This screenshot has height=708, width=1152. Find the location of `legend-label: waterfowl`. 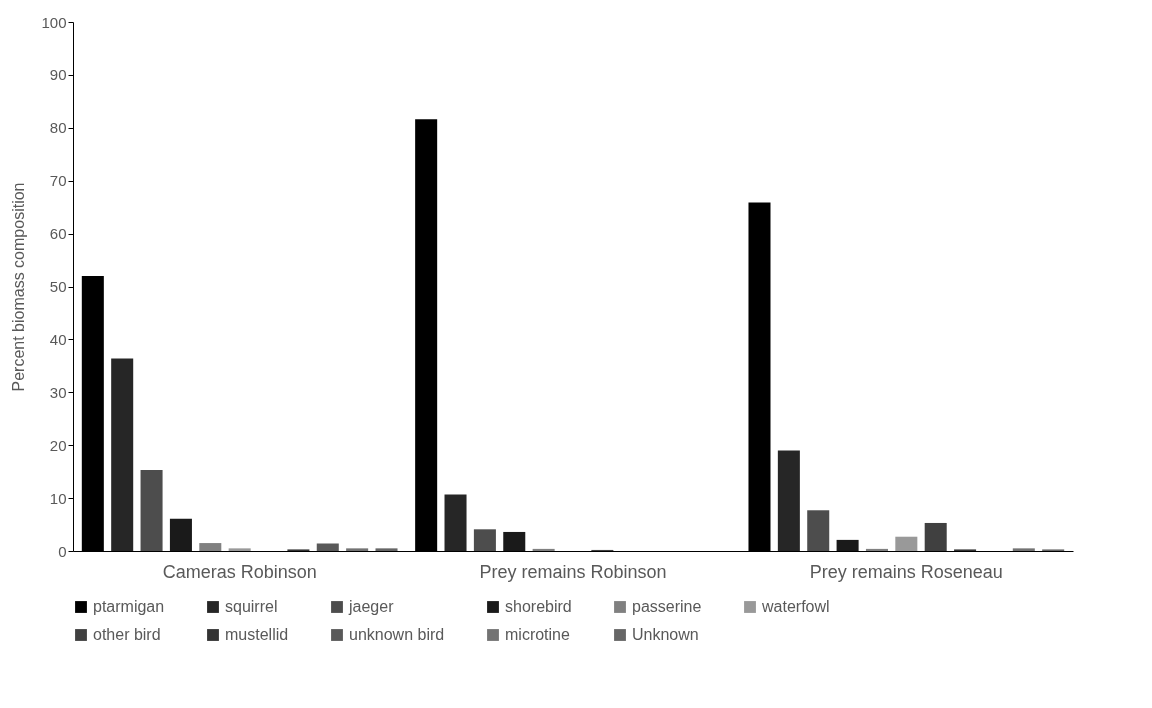

legend-label: waterfowl is located at coordinates (795, 606).